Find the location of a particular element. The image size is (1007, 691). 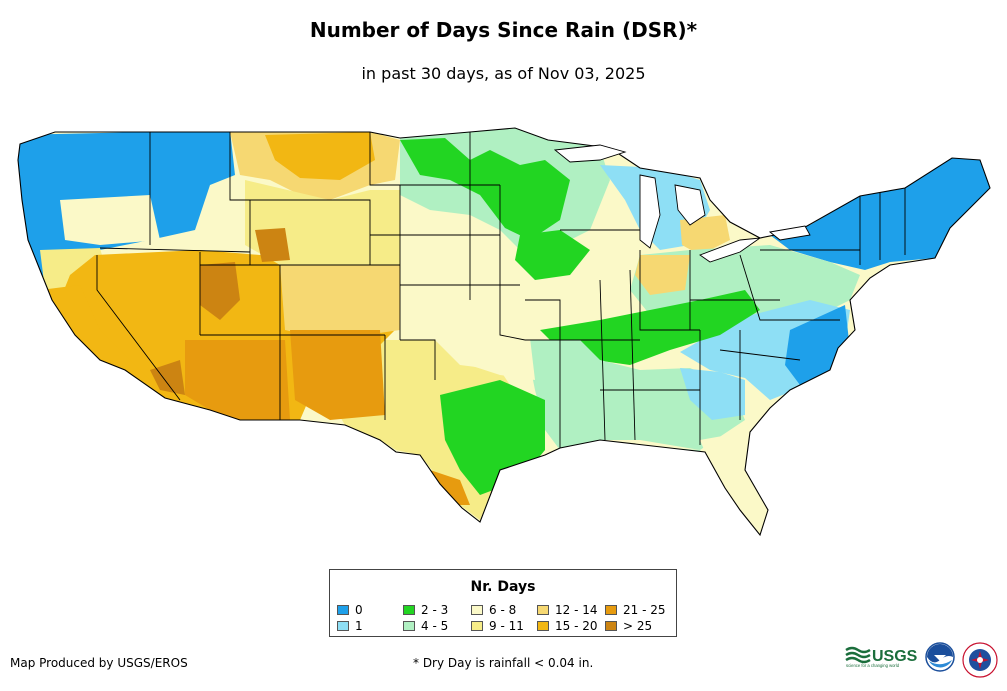

great-lakes is located at coordinates (682, 203).